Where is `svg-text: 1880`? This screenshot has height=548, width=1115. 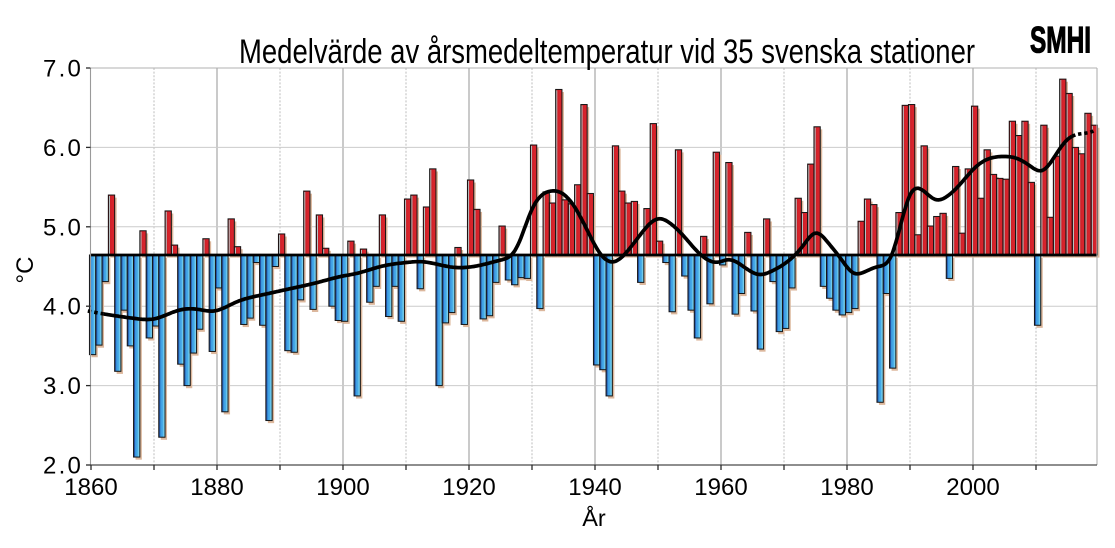
svg-text: 1880 is located at coordinates (216, 487).